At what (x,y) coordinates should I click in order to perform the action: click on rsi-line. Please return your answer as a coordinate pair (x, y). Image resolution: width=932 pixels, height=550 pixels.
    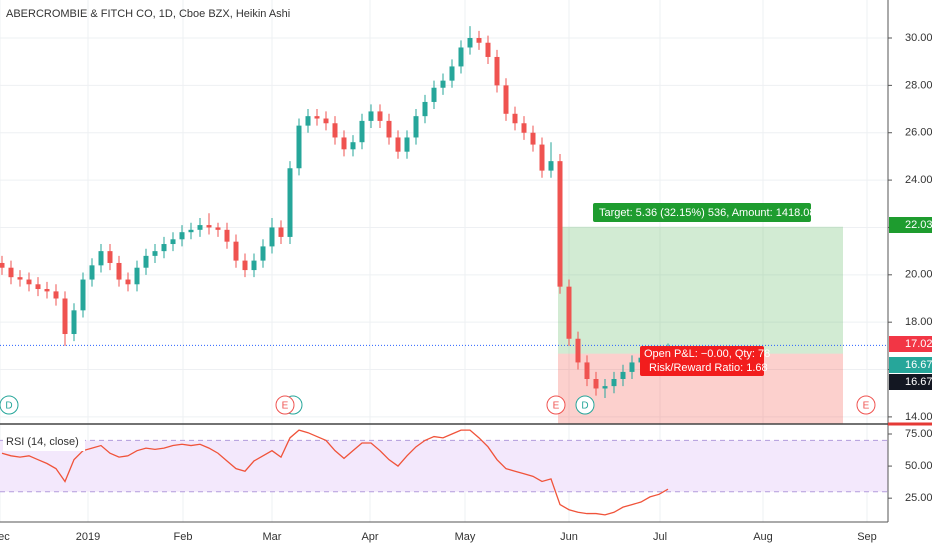
    Looking at the image, I should click on (335, 472).